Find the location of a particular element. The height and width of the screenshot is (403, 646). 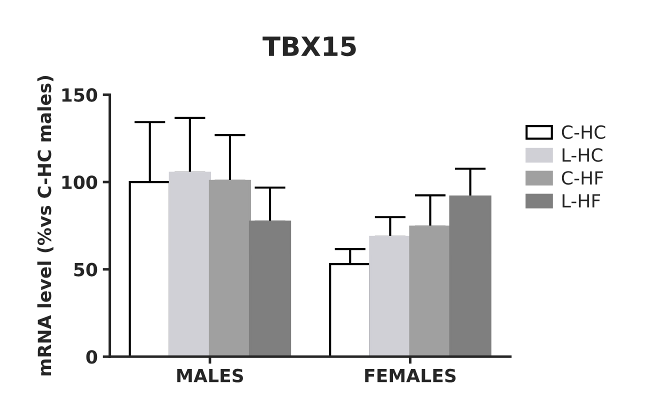

y-tick-label: 150 is located at coordinates (80, 95).